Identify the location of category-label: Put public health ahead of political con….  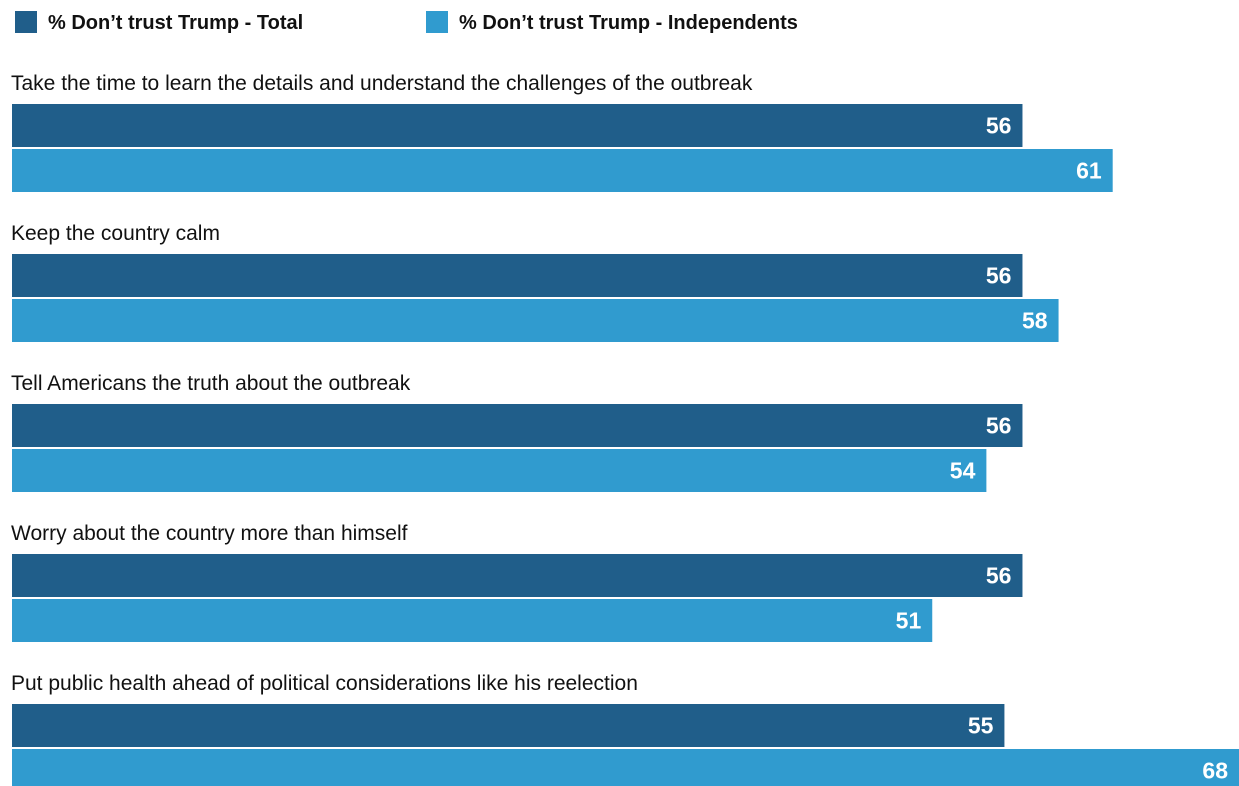
(324, 683).